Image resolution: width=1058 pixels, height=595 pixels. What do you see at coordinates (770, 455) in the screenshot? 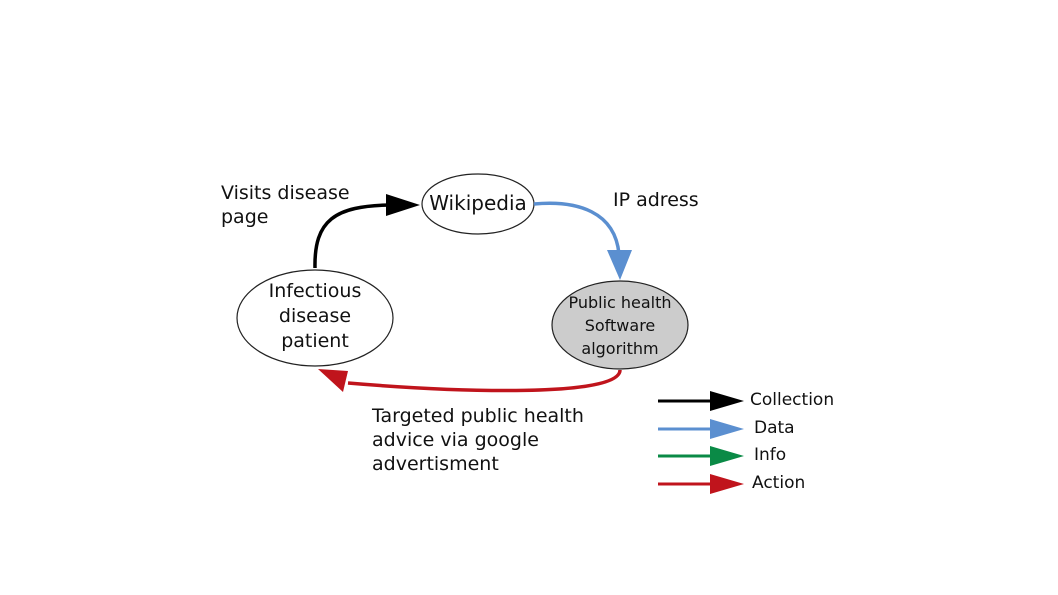
I see `legend-label-info: Info` at bounding box center [770, 455].